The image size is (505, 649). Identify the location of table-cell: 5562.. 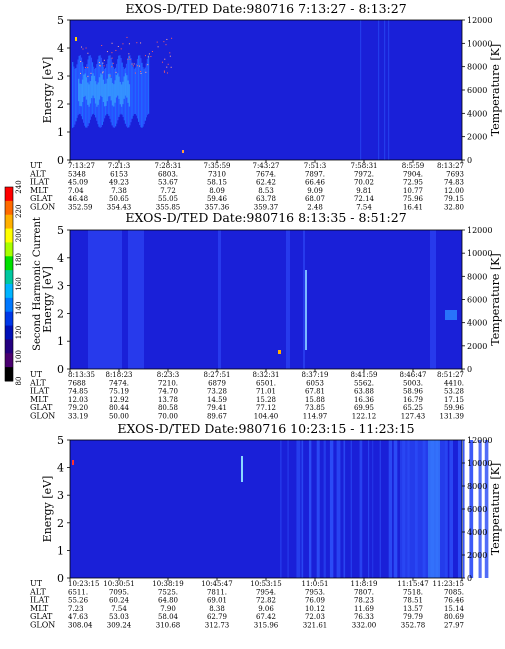
(364, 383).